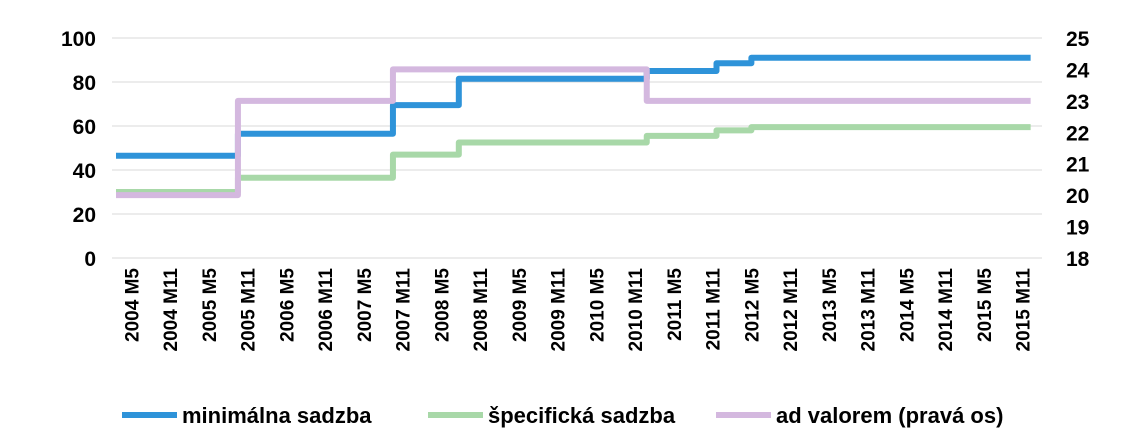 Image resolution: width=1131 pixels, height=439 pixels. What do you see at coordinates (365, 305) in the screenshot?
I see `x-tick-label: 2007 M5` at bounding box center [365, 305].